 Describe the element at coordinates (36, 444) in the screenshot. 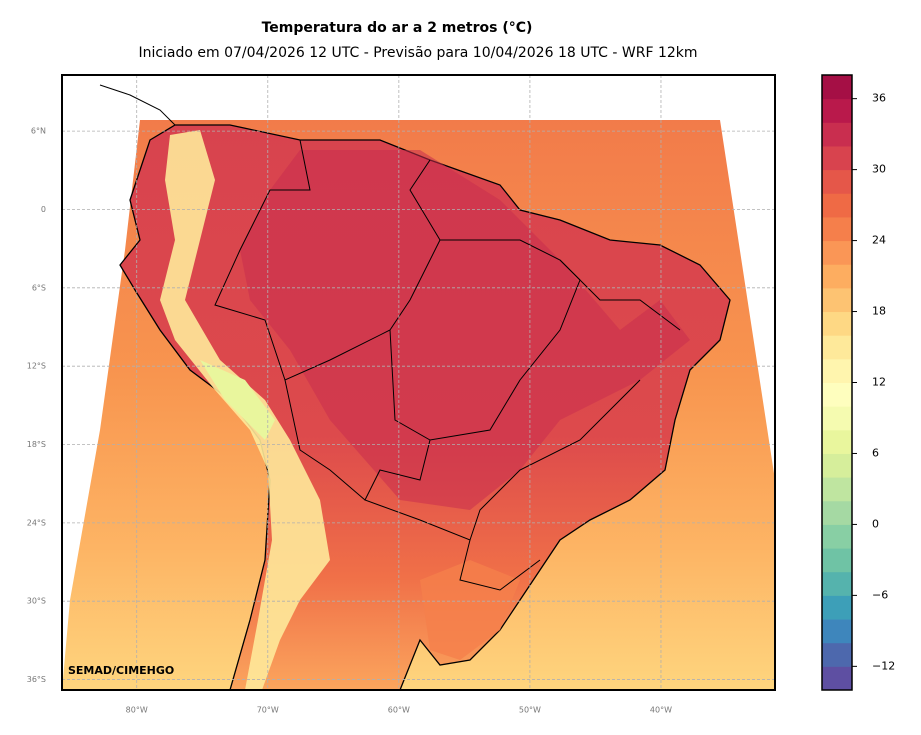

I see `lat-tick-label: 18°S` at that location.